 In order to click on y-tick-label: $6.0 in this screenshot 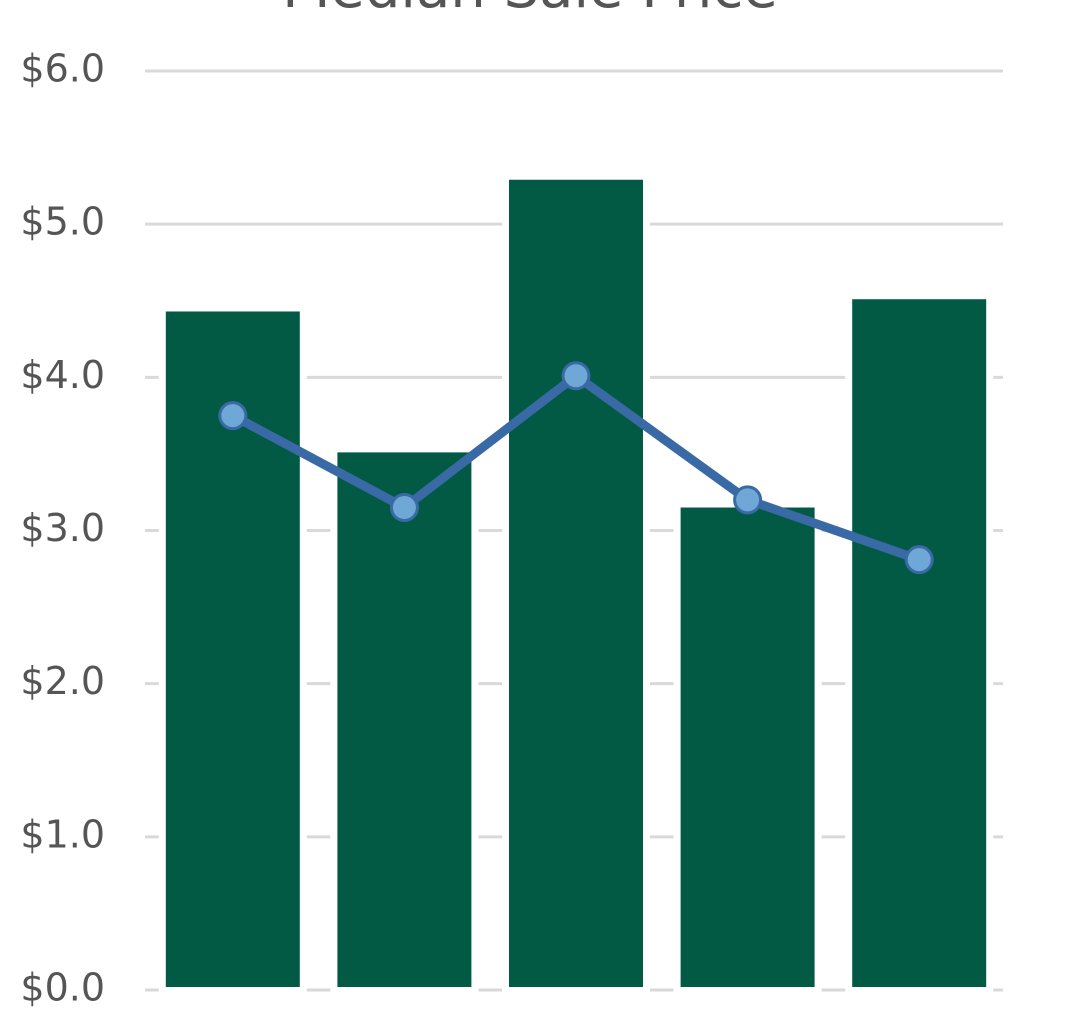, I will do `click(62, 69)`.